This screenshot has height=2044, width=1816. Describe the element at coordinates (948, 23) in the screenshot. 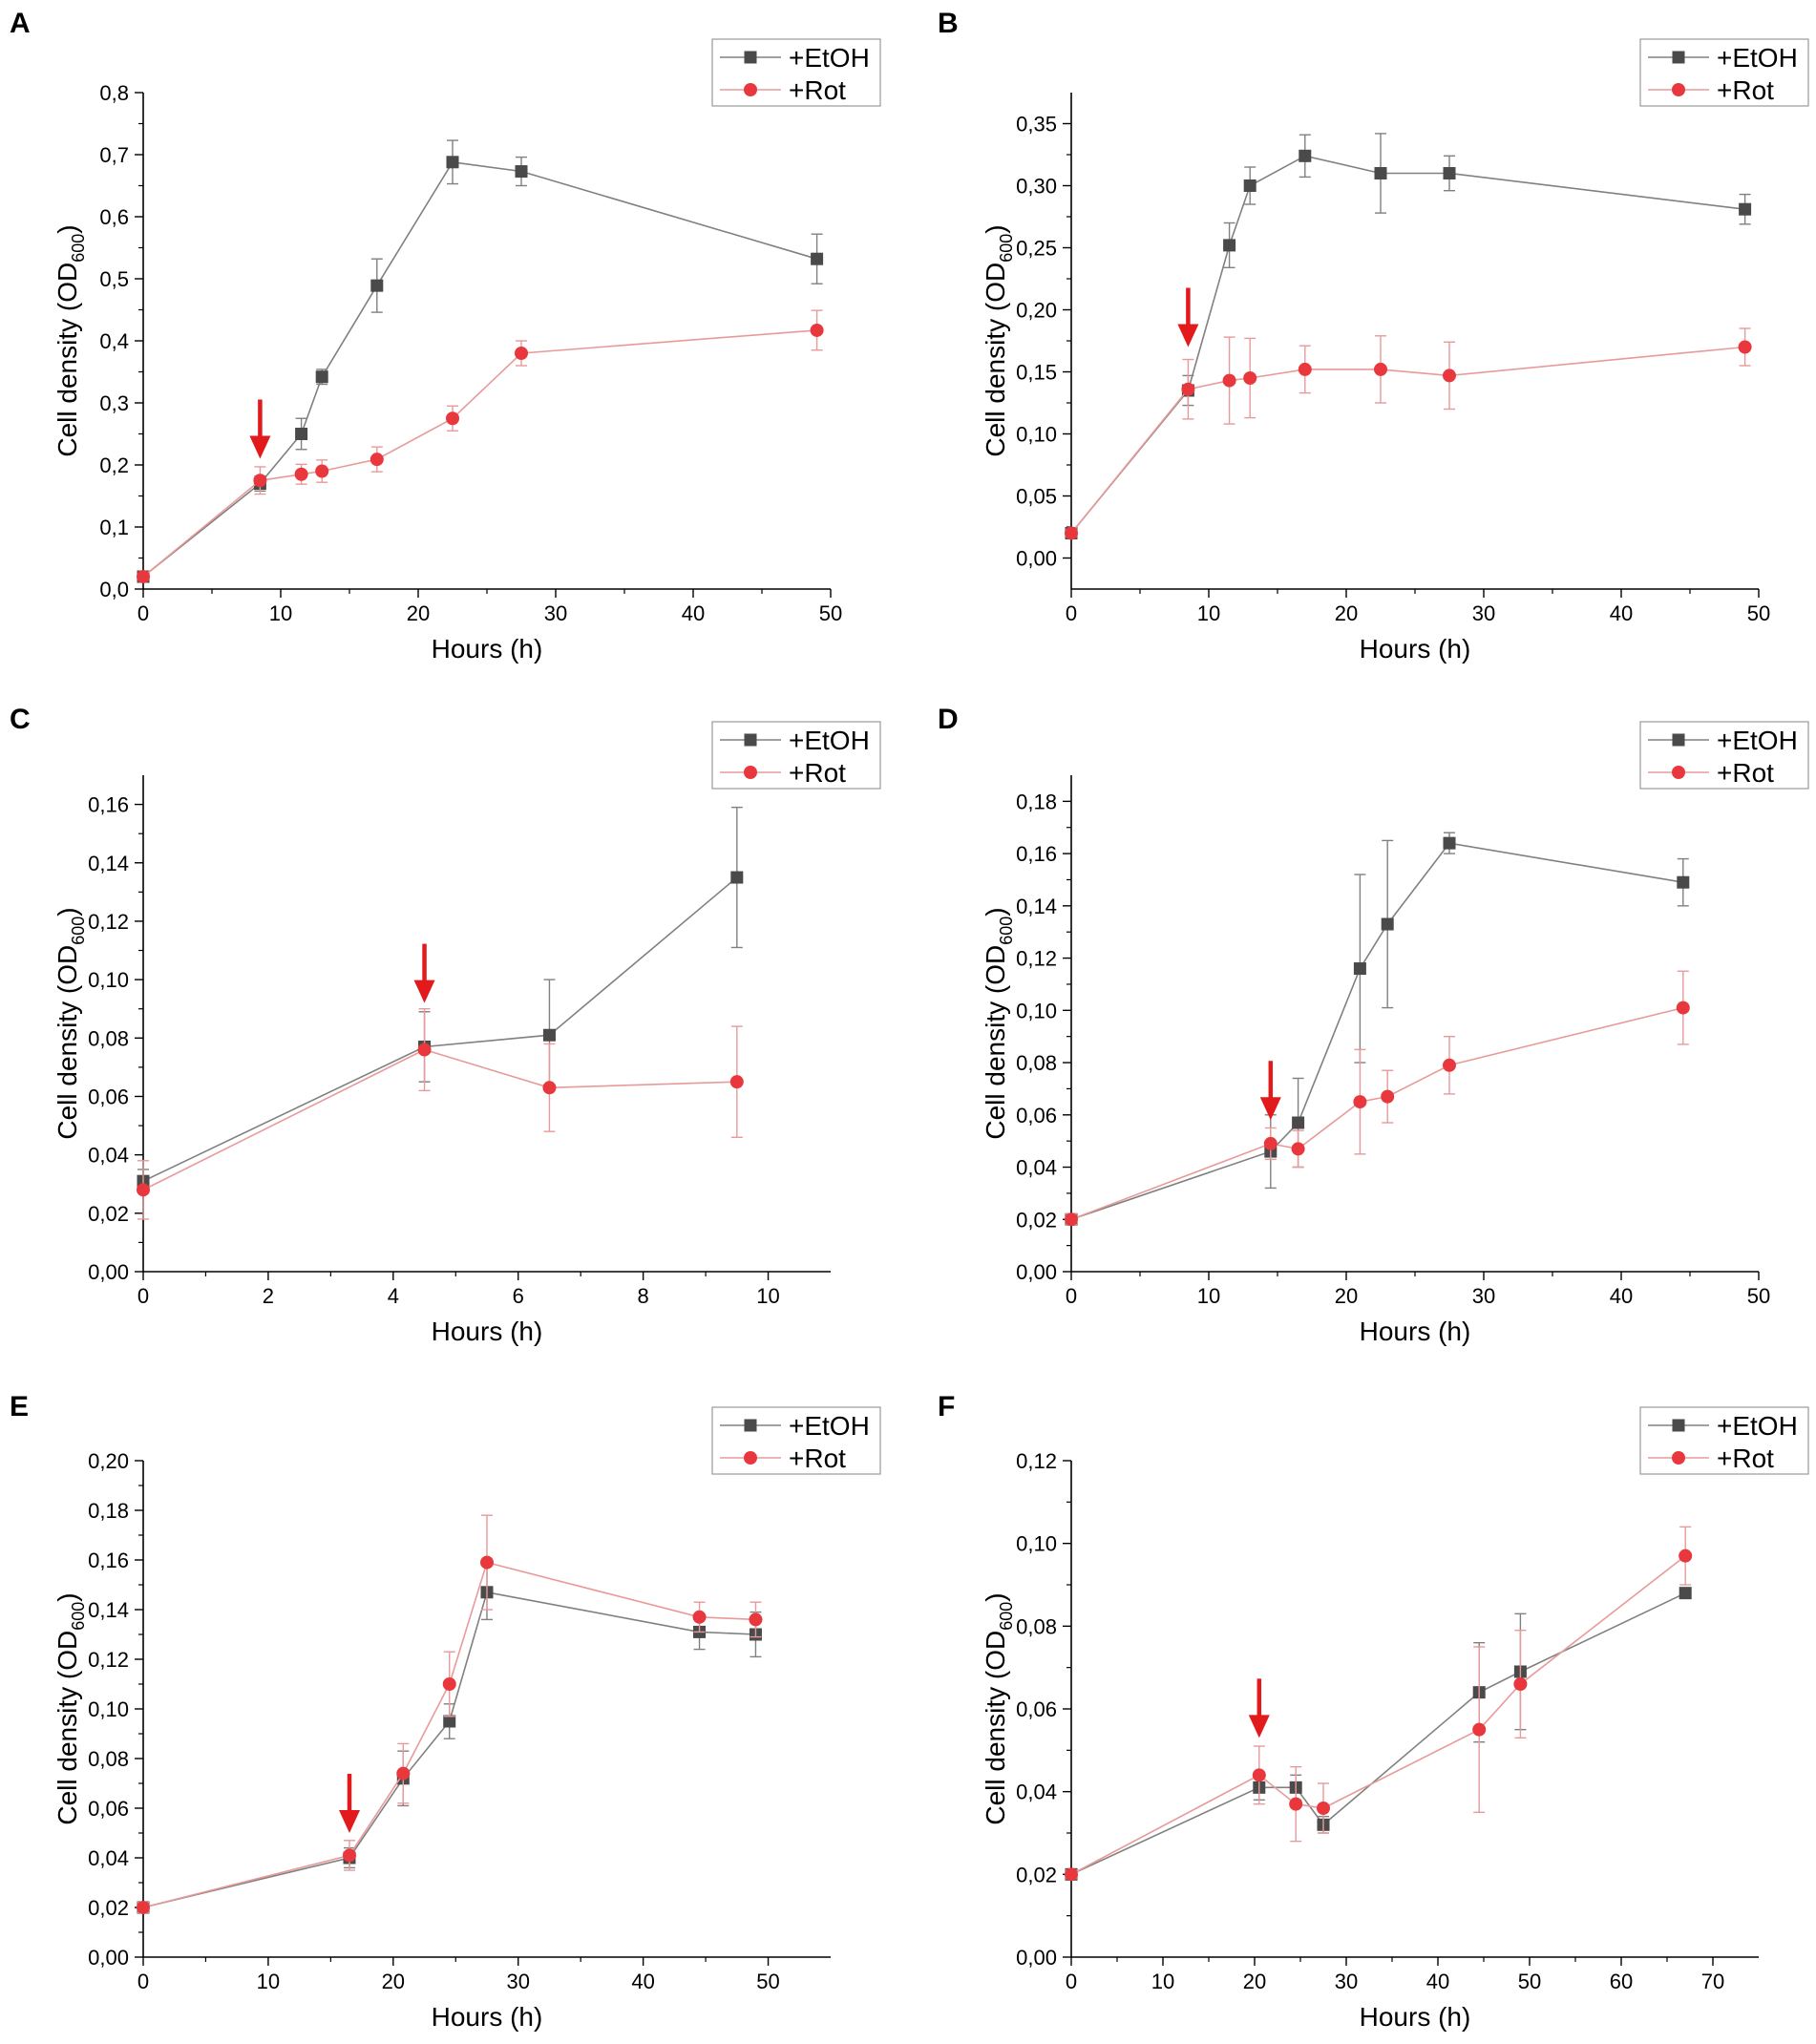

I see `panel-label: B` at that location.